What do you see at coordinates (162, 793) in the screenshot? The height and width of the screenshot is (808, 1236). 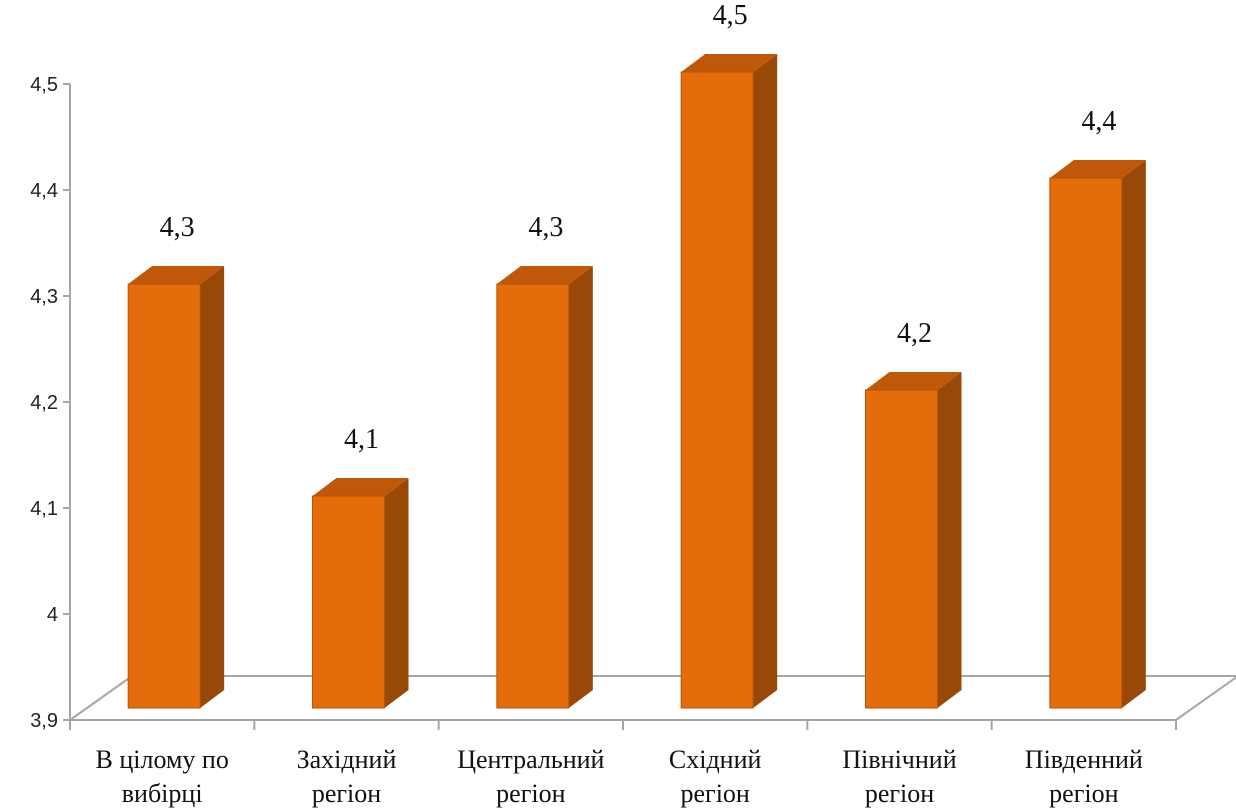 I see `x-category-label: вибірці` at bounding box center [162, 793].